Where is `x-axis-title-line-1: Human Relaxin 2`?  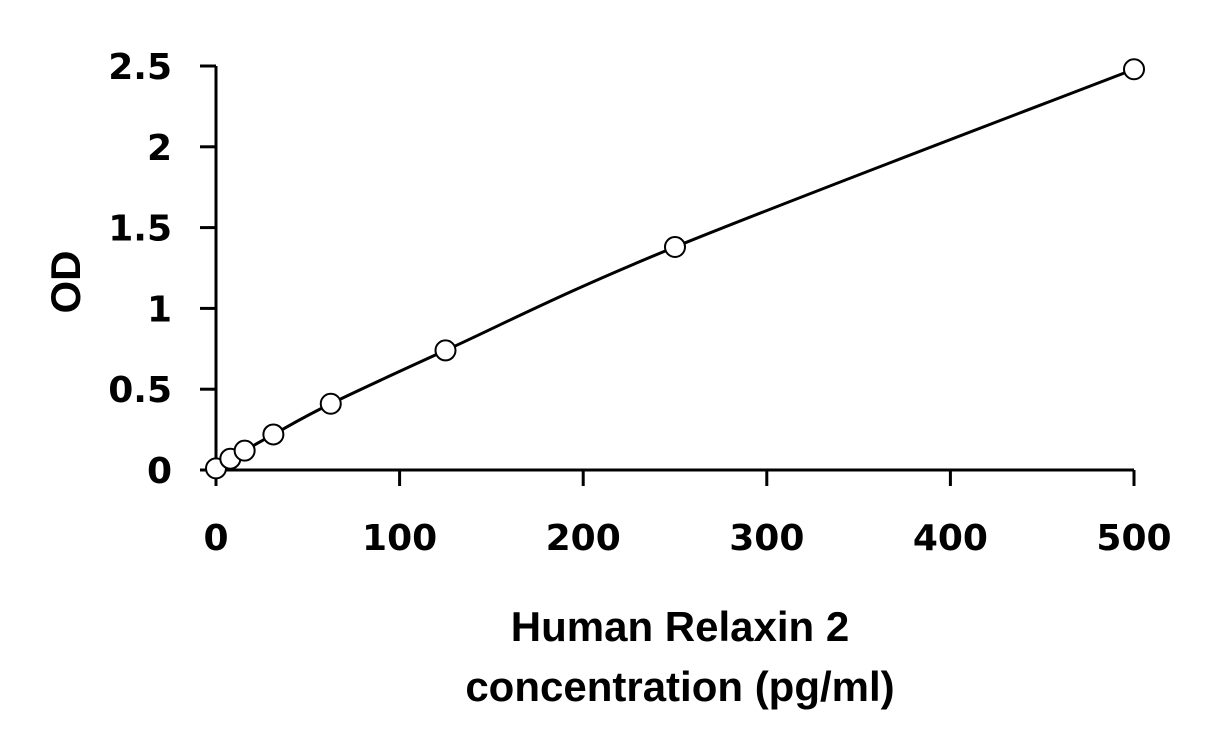
x-axis-title-line-1: Human Relaxin 2 is located at coordinates (680, 626).